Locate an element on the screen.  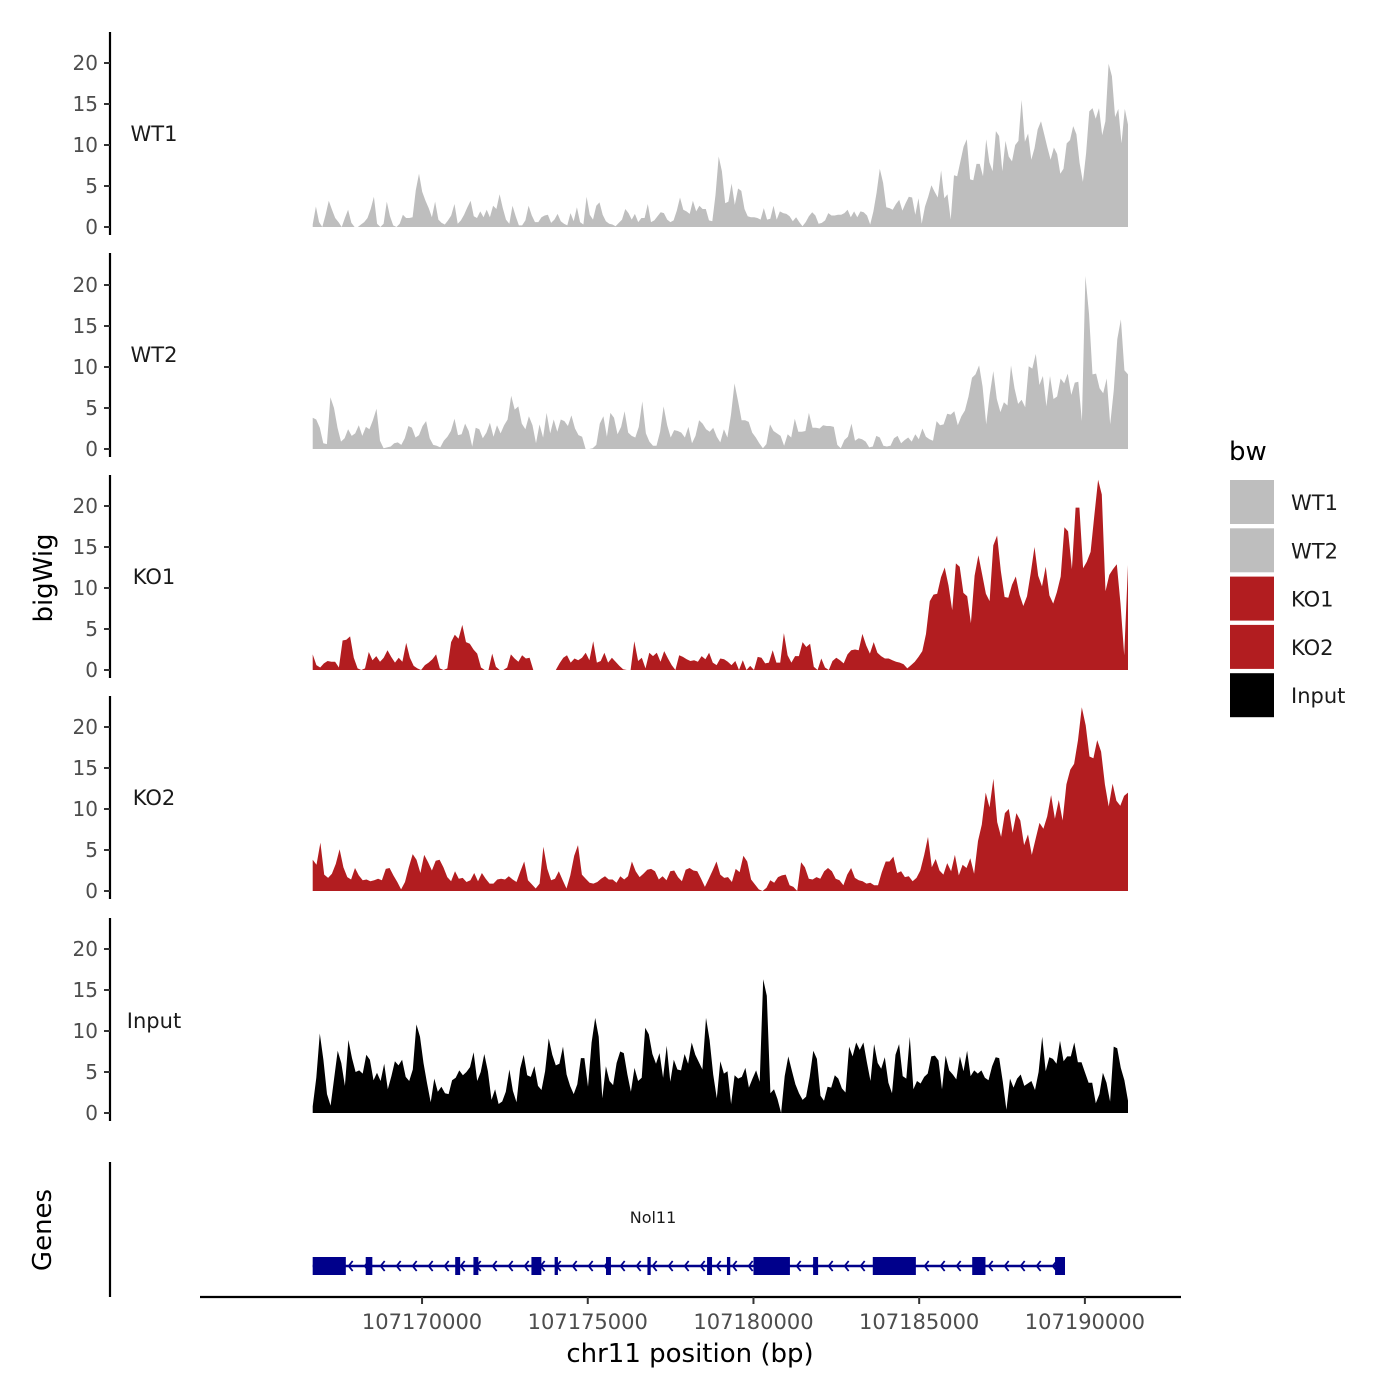
track-label: WT2 is located at coordinates (154, 355).